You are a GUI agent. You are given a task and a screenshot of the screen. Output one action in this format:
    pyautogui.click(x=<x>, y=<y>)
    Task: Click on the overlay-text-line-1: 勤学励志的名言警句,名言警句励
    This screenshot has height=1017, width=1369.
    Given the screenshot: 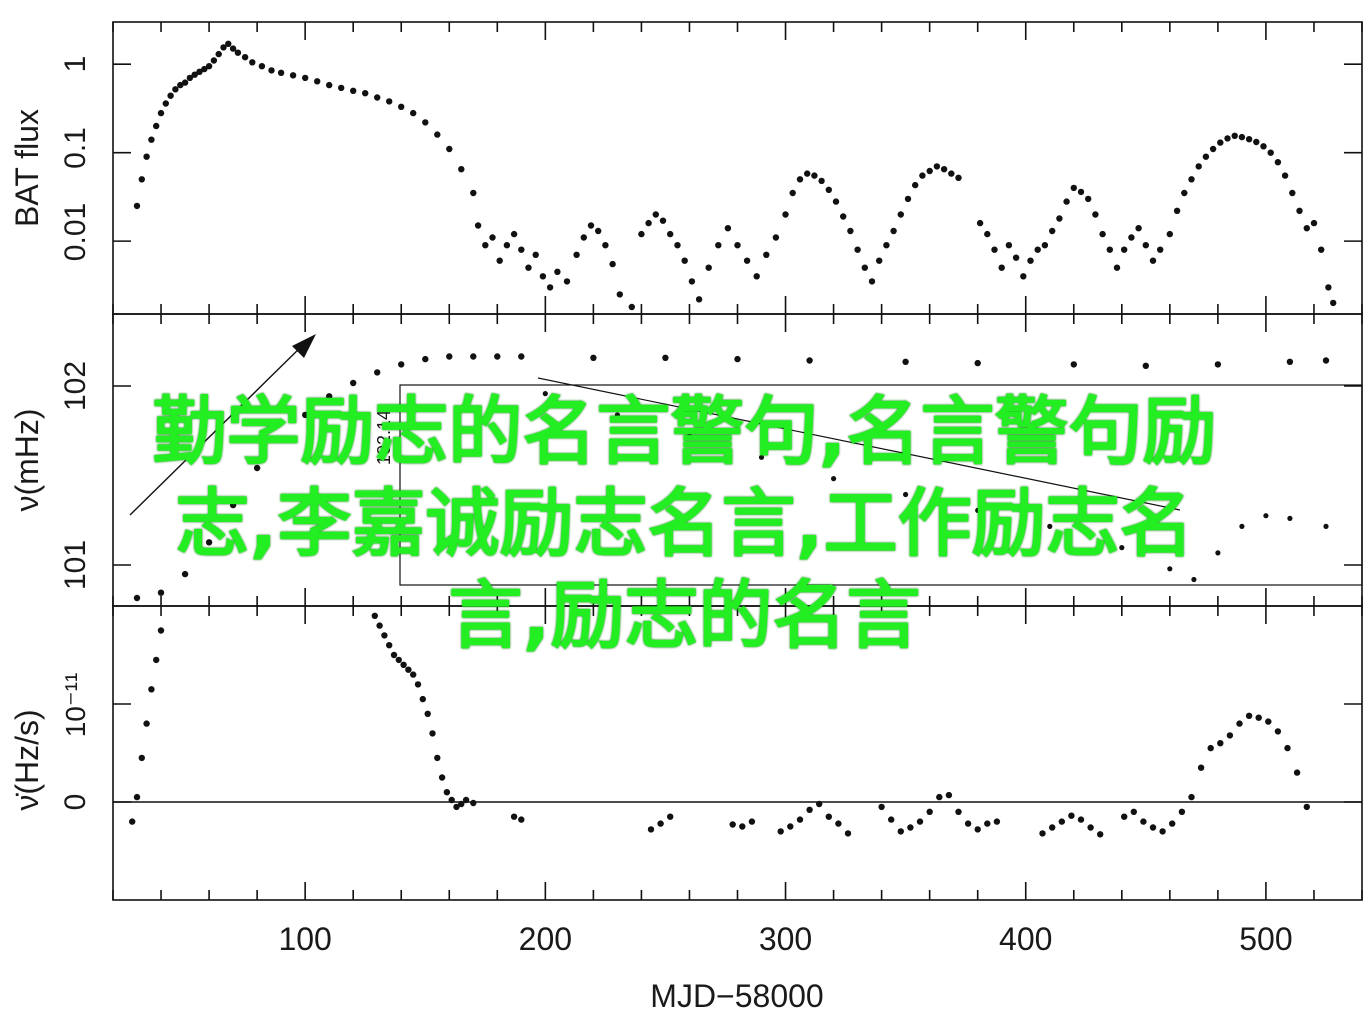 What is the action you would take?
    pyautogui.click(x=684, y=432)
    